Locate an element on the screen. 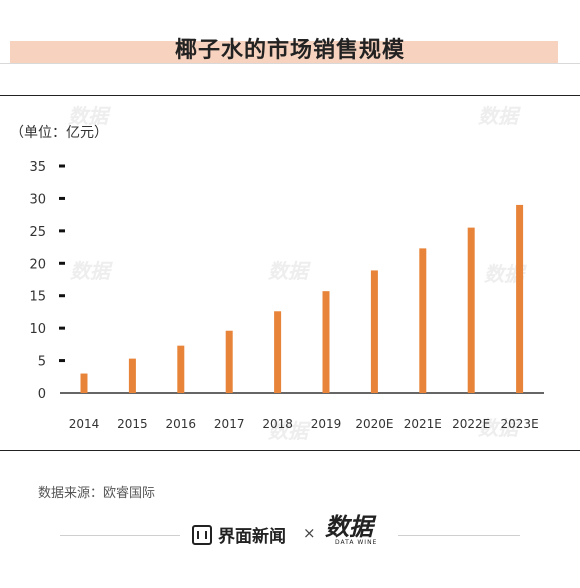 This screenshot has width=580, height=588. jiemian-logo-icon is located at coordinates (202, 534).